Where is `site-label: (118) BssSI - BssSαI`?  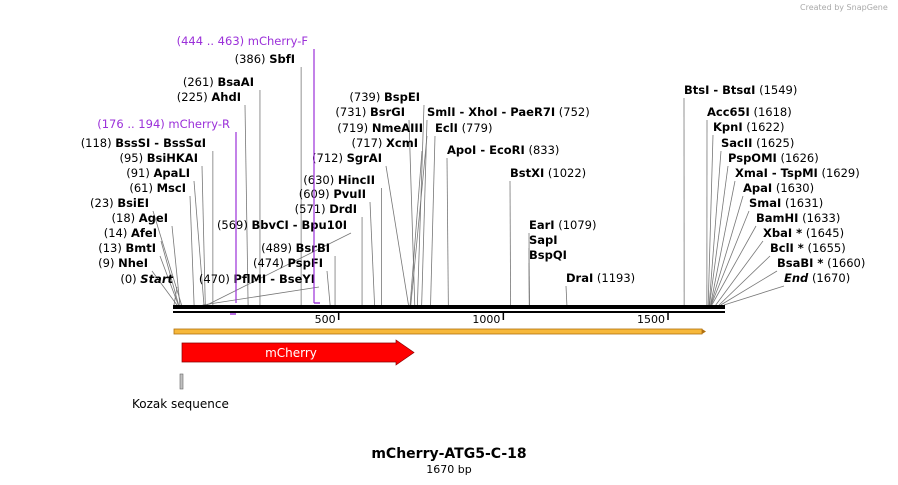
site-label: (118) BssSI - BssSαI is located at coordinates (143, 143).